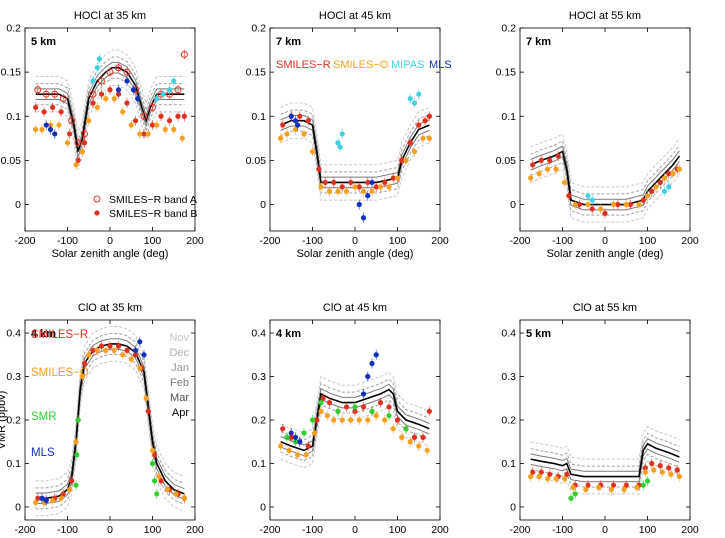 This screenshot has width=725, height=538. I want to click on chart-title: HOCl at 45 km, so click(355, 16).